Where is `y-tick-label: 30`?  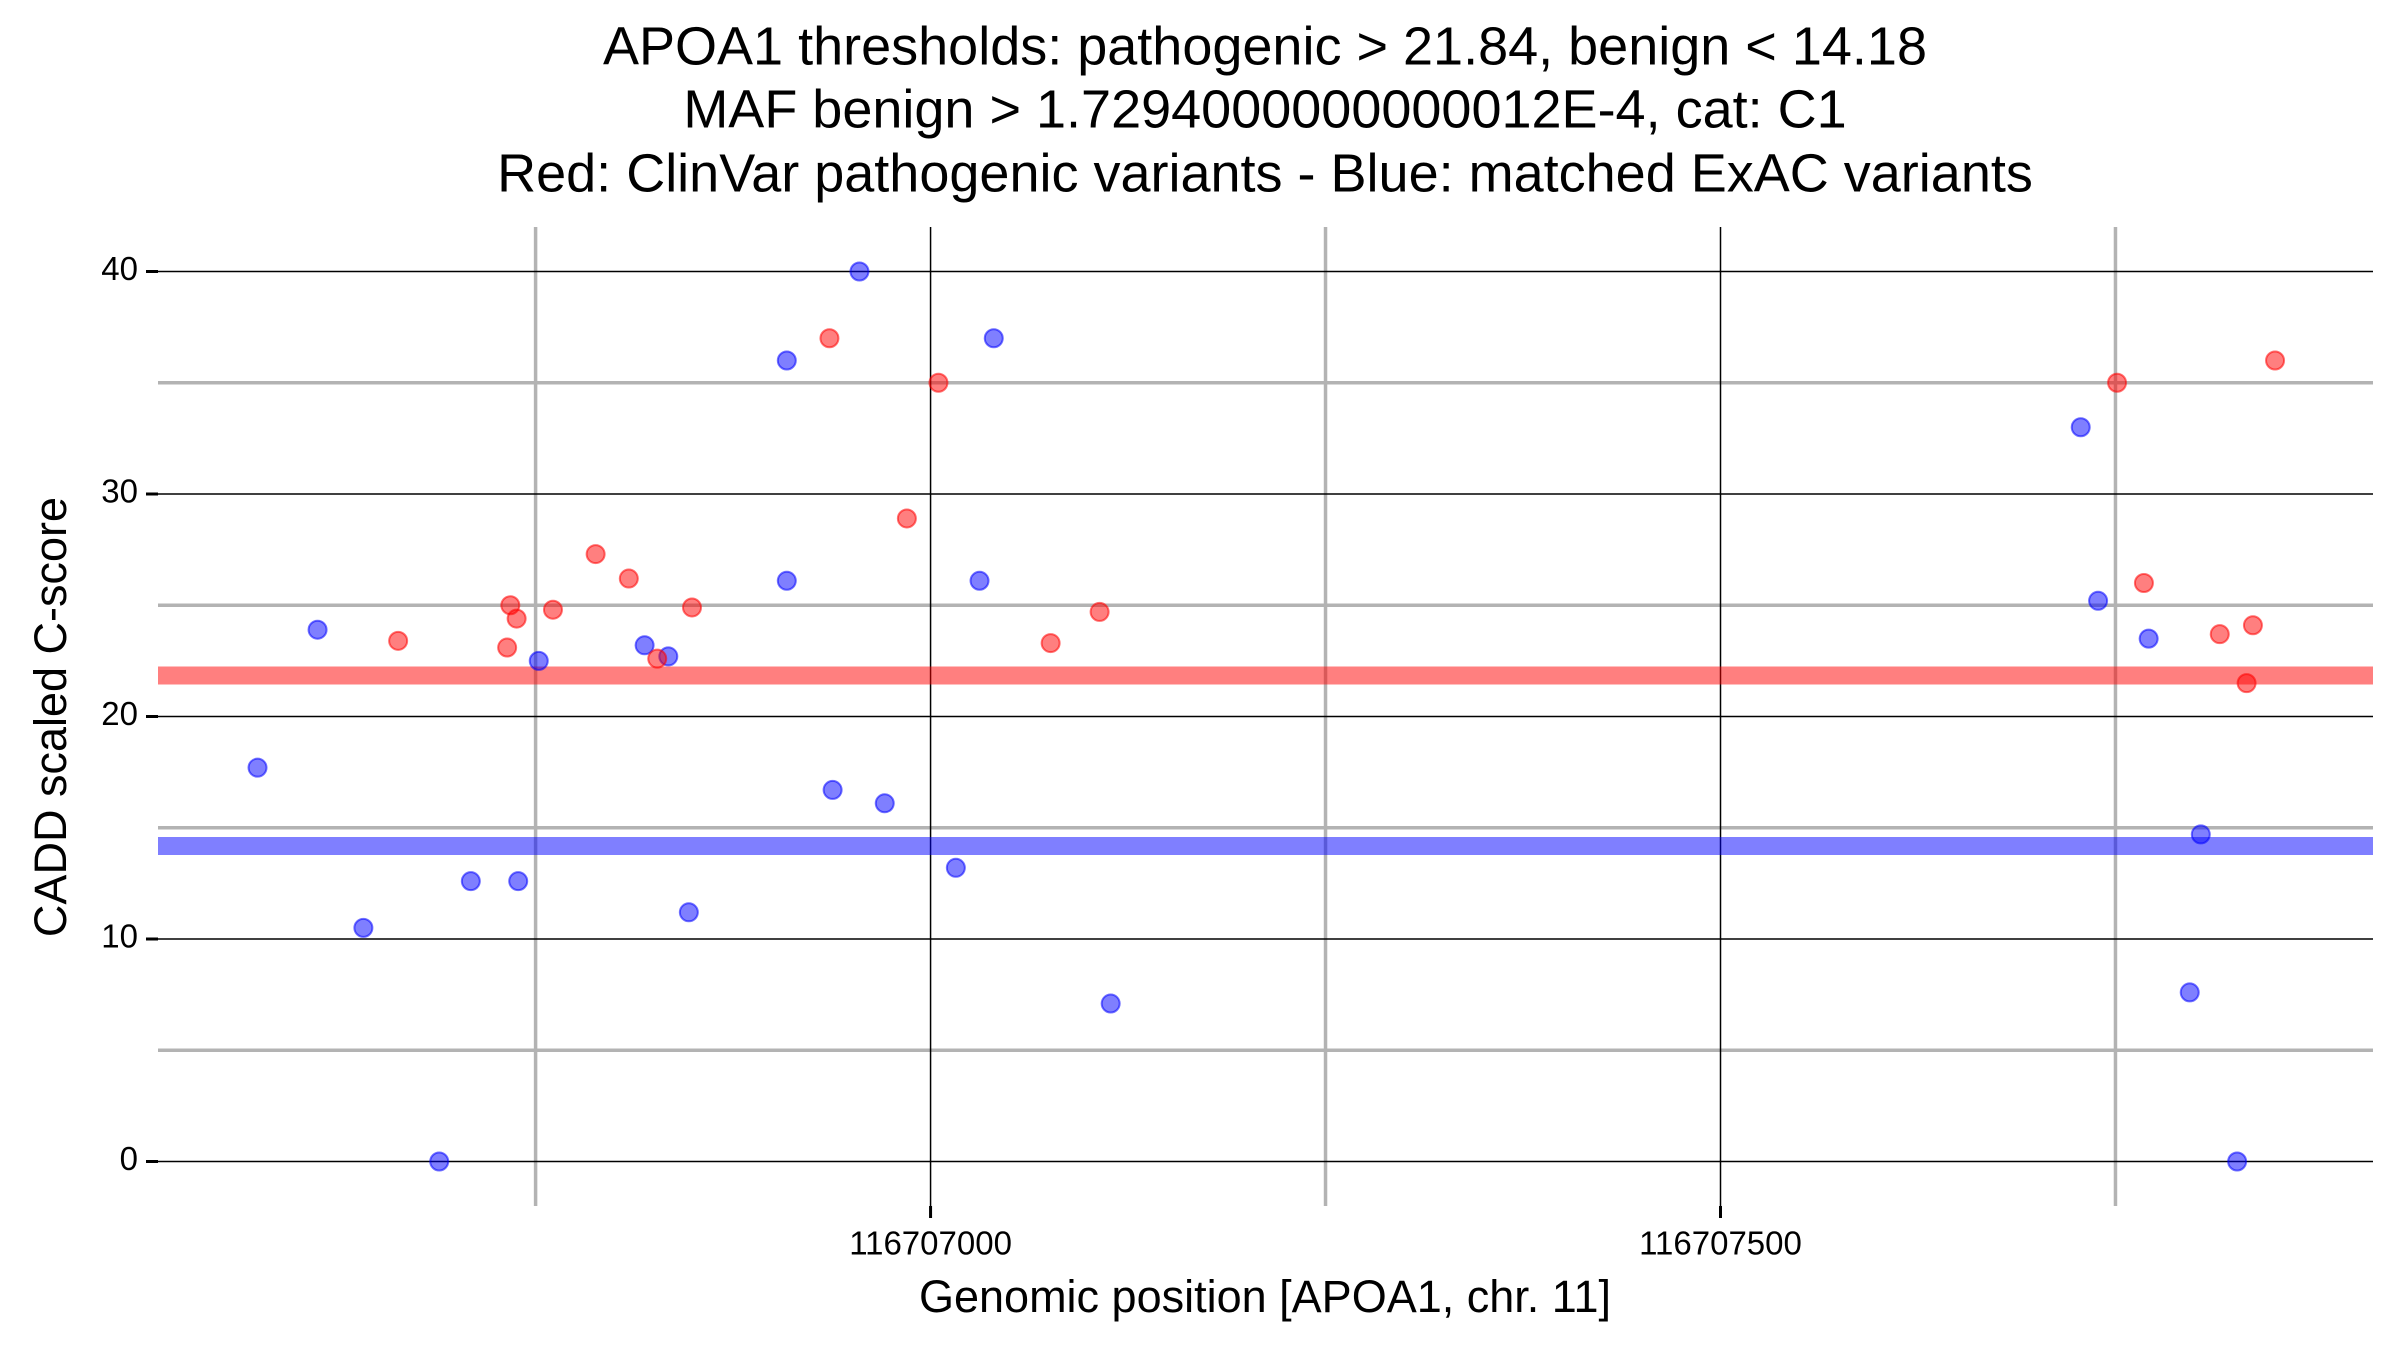
y-tick-label: 30 is located at coordinates (119, 491).